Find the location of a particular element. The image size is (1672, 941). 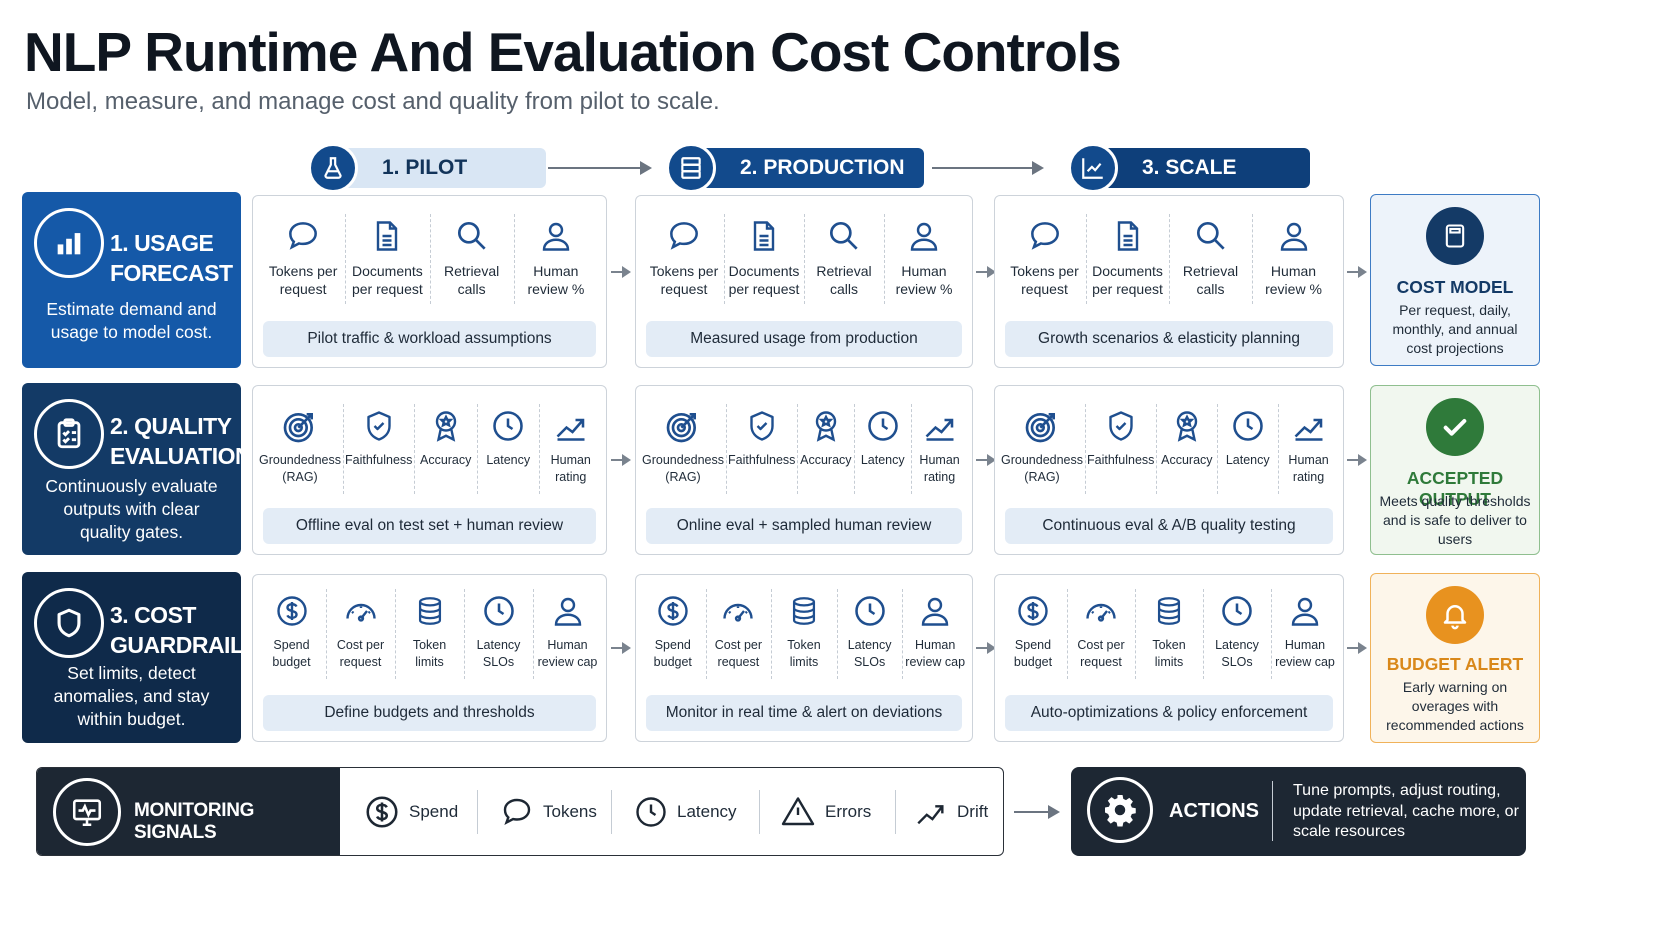

flask-icon is located at coordinates (333, 168).